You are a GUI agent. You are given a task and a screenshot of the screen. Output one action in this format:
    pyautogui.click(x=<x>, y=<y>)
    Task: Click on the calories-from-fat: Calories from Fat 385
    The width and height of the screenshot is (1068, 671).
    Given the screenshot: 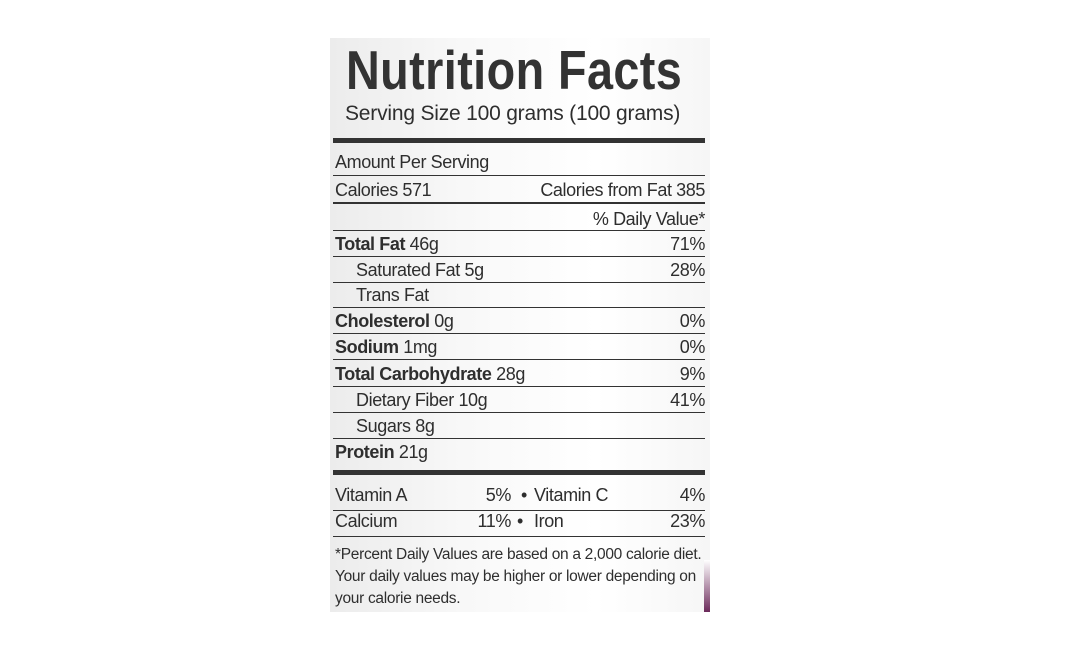 What is the action you would take?
    pyautogui.click(x=622, y=189)
    